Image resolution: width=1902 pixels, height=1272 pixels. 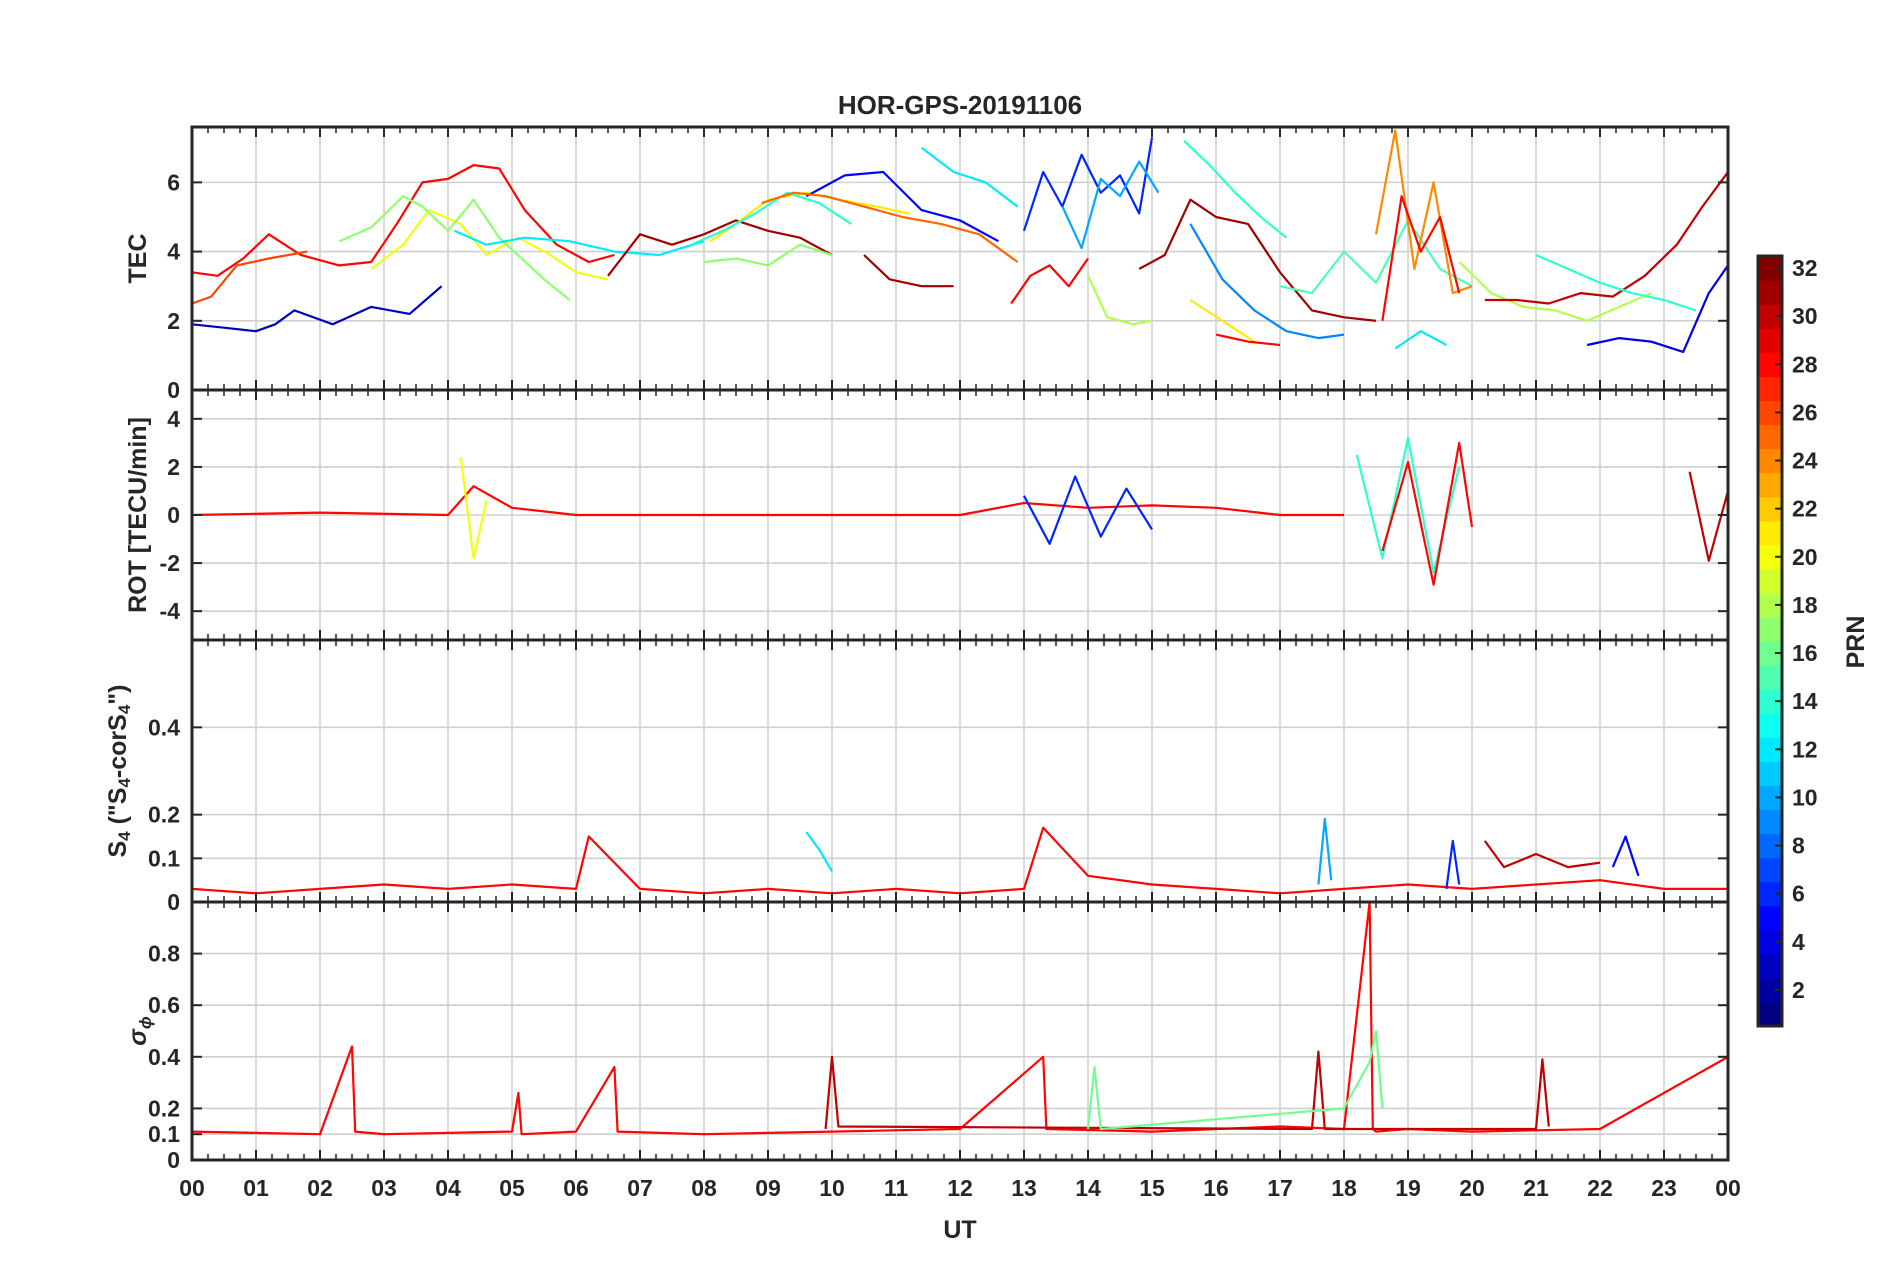 What do you see at coordinates (1805, 364) in the screenshot?
I see `colorbar-tick-label: 28` at bounding box center [1805, 364].